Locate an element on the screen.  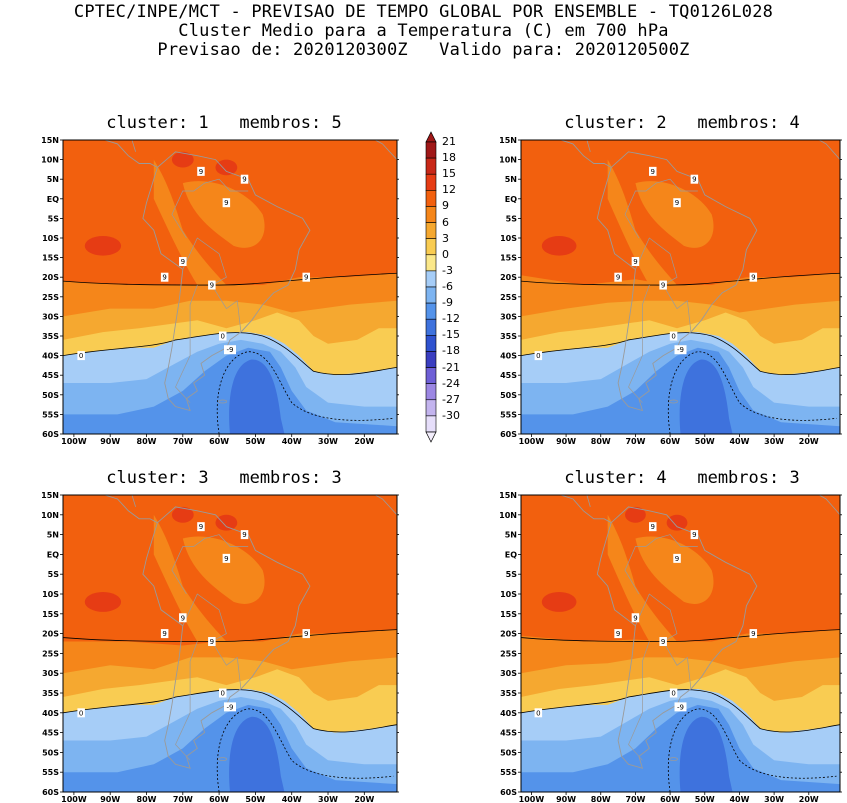
panel-2-title: cluster: 2 membros: 4 is located at coordinates (682, 123).